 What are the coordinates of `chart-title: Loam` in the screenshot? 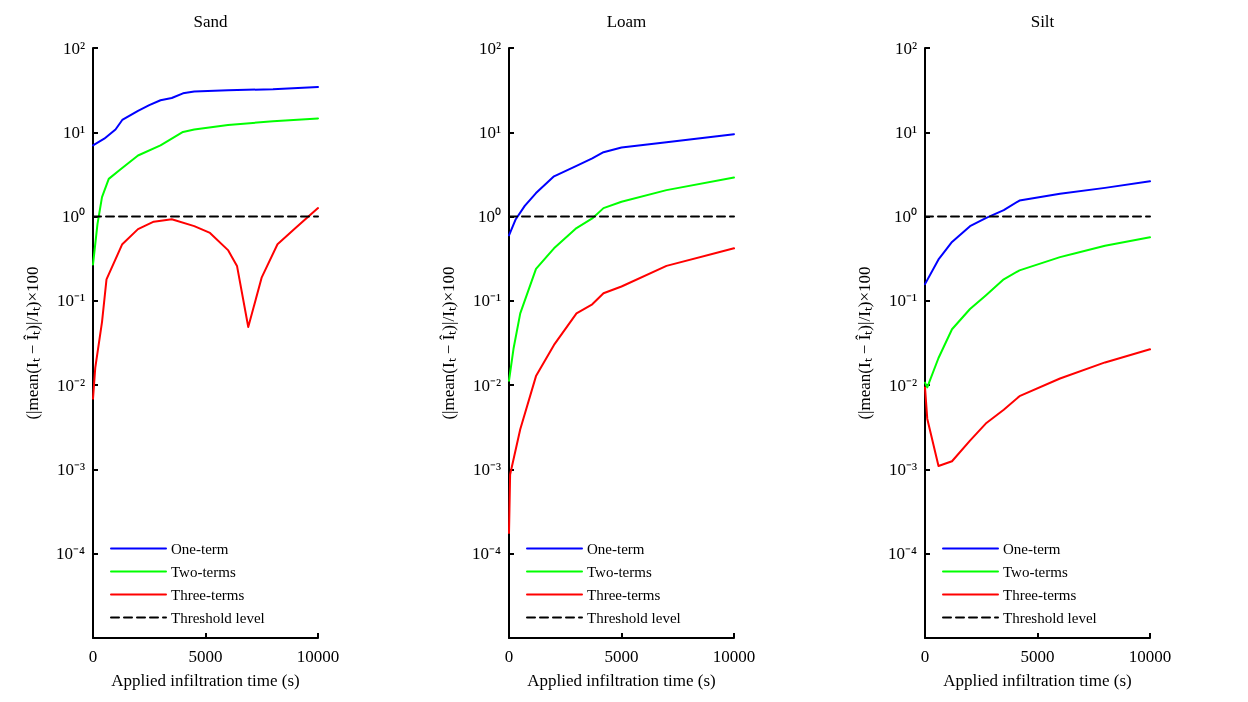 It's located at (626, 21).